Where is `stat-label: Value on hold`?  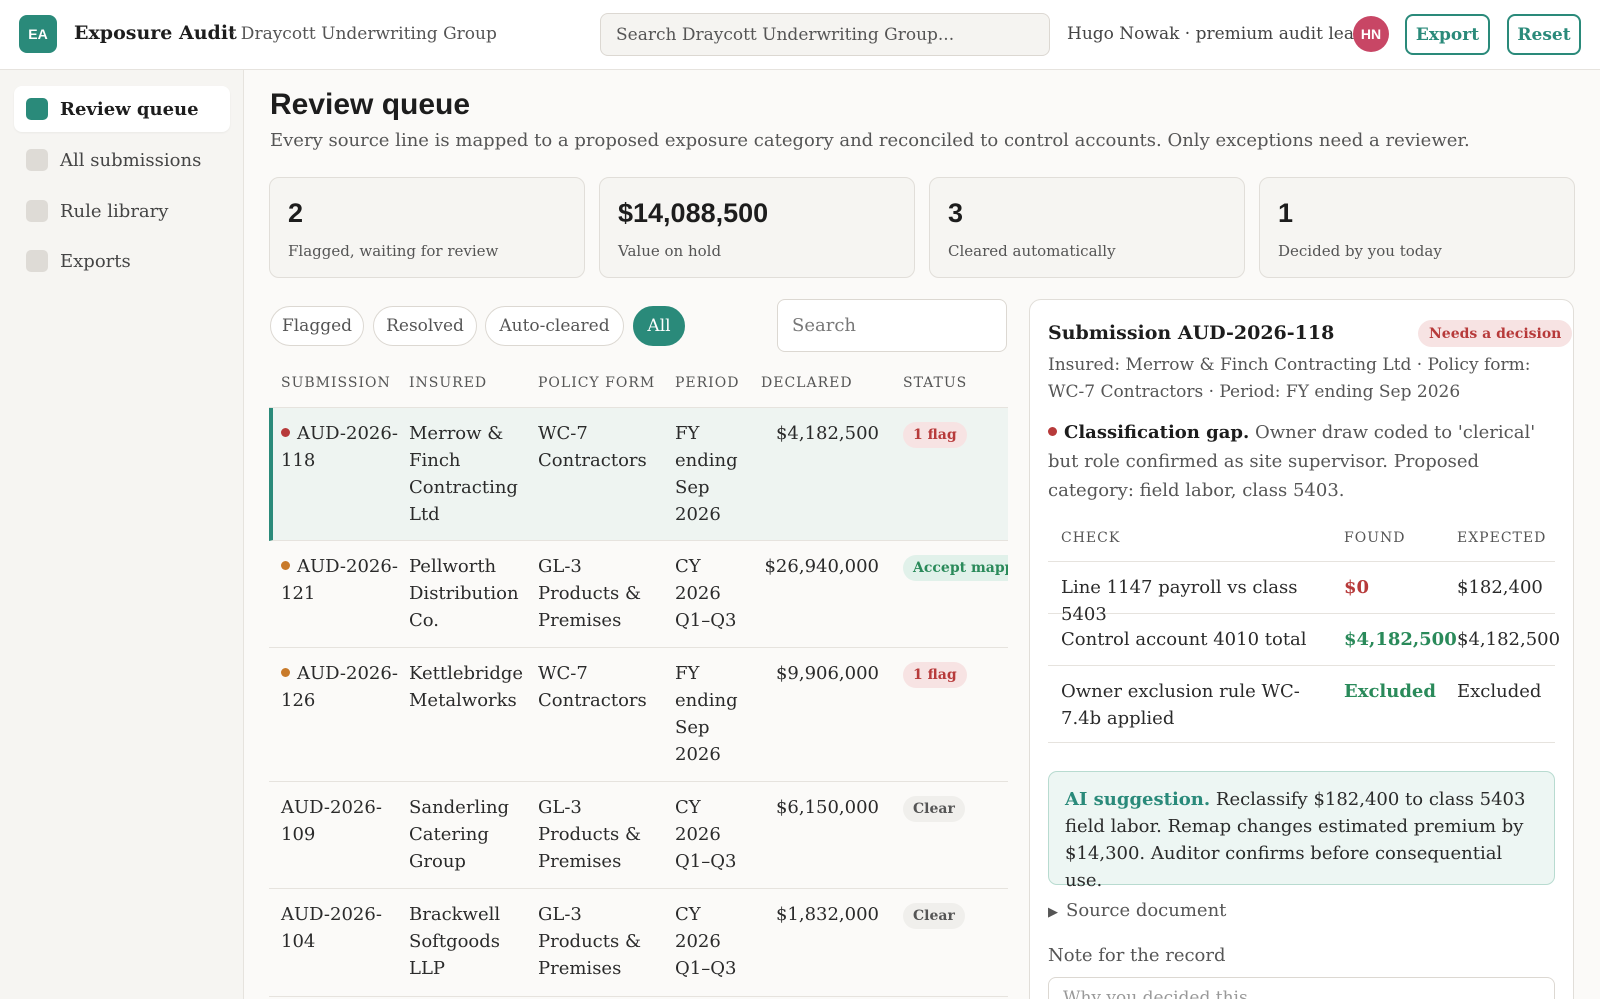 stat-label: Value on hold is located at coordinates (670, 251).